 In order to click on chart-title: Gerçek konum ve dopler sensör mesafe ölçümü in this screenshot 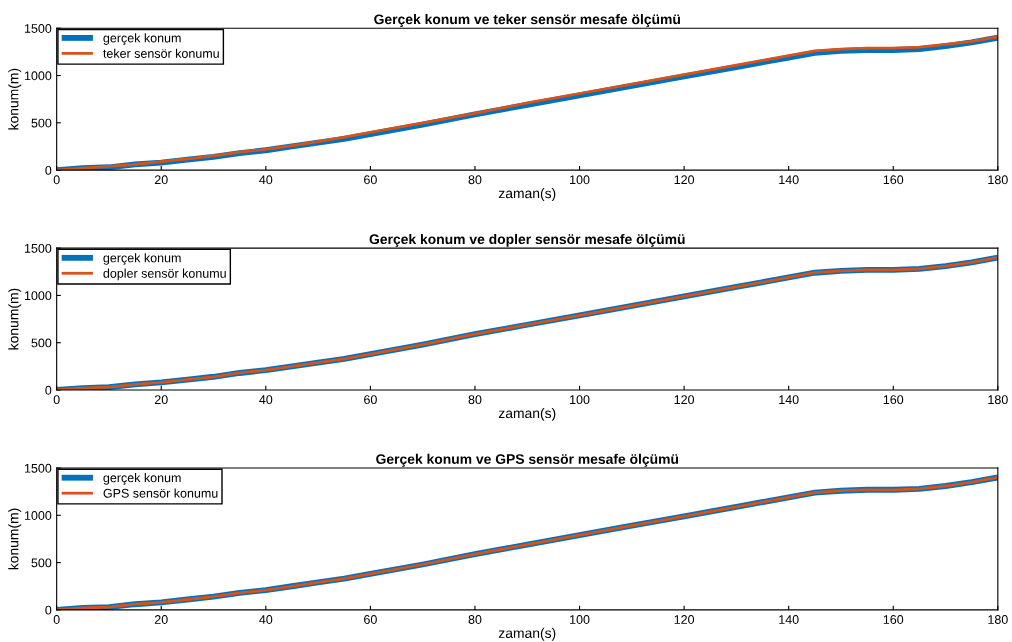, I will do `click(527, 240)`.